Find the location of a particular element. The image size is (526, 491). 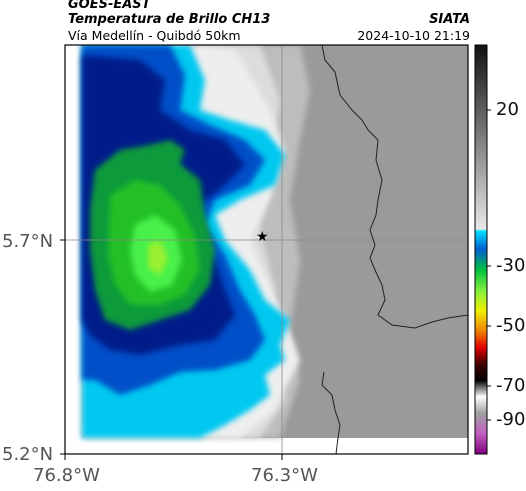

colorbar-tick-label: -70 is located at coordinates (511, 385).